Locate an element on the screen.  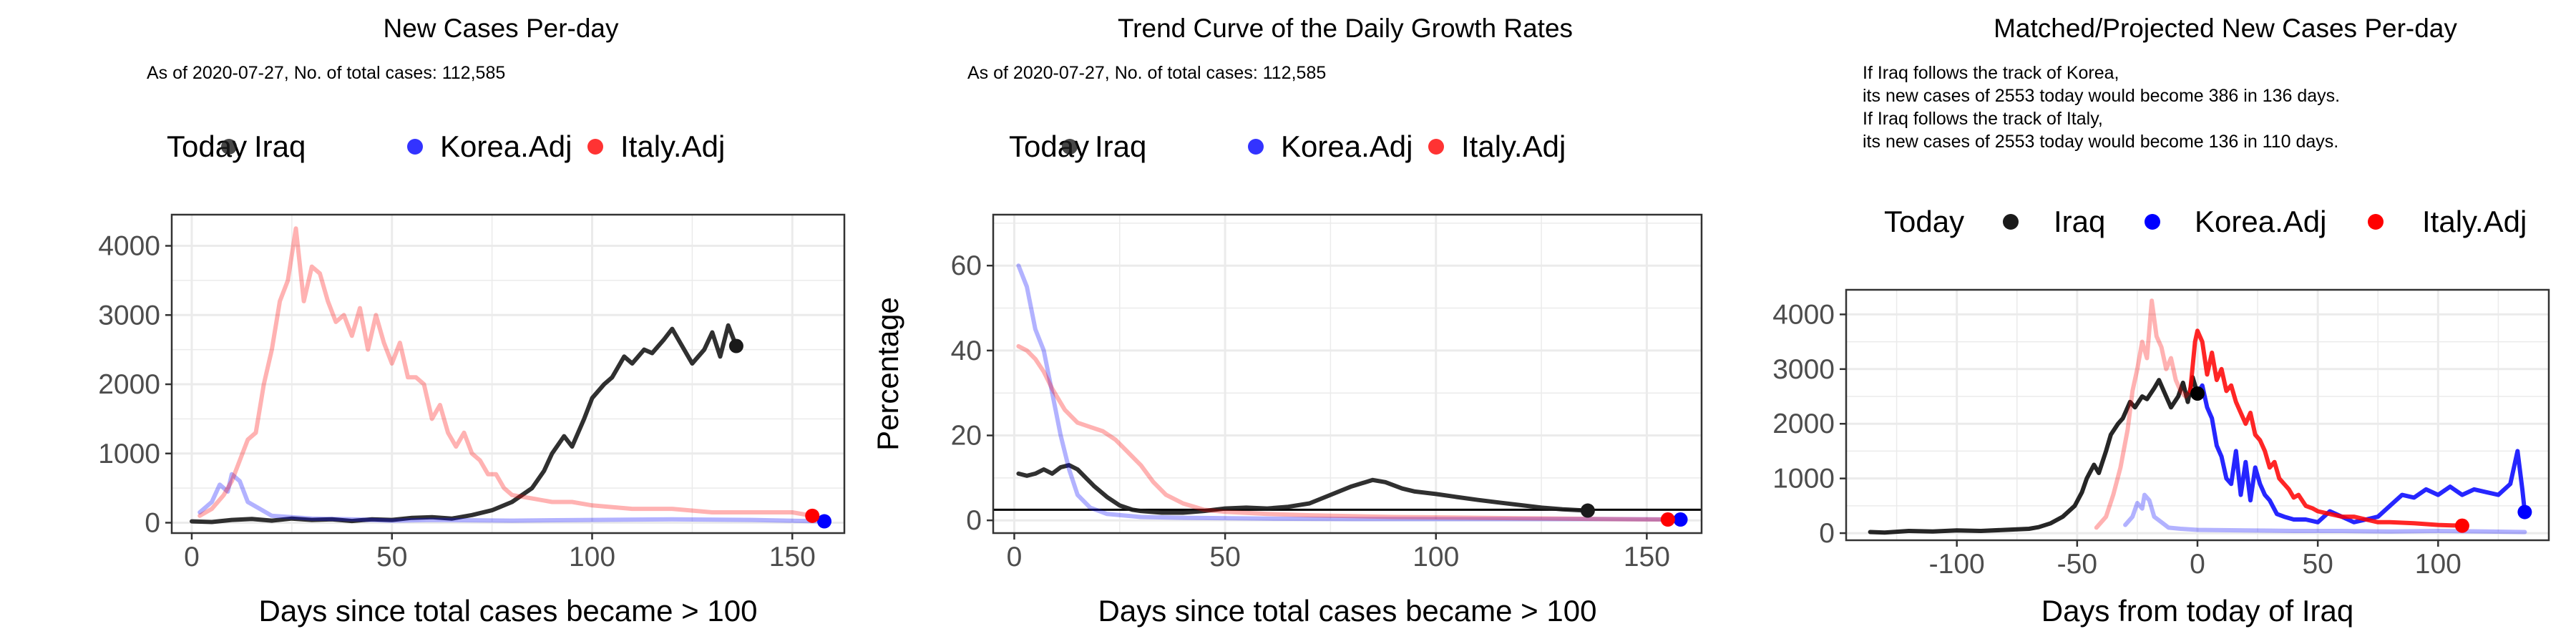
legend-title: Today is located at coordinates (1924, 221).